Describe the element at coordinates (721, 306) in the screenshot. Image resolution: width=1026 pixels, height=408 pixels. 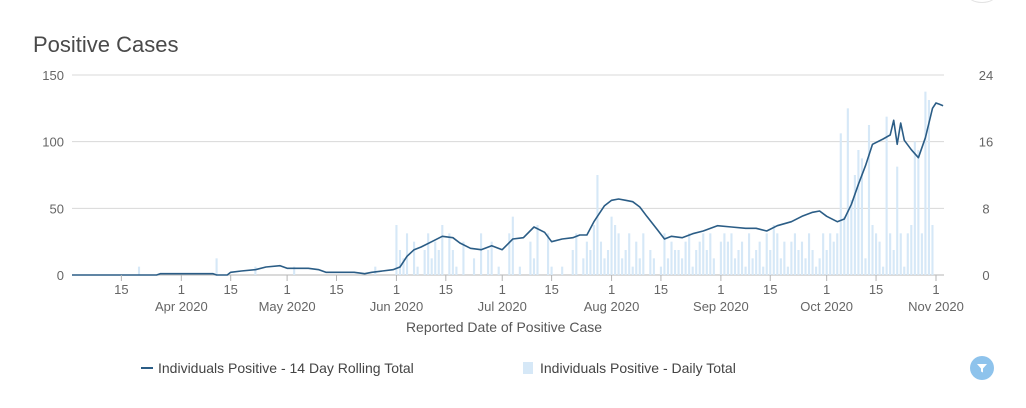
I see `x-month-label: Sep 2020` at that location.